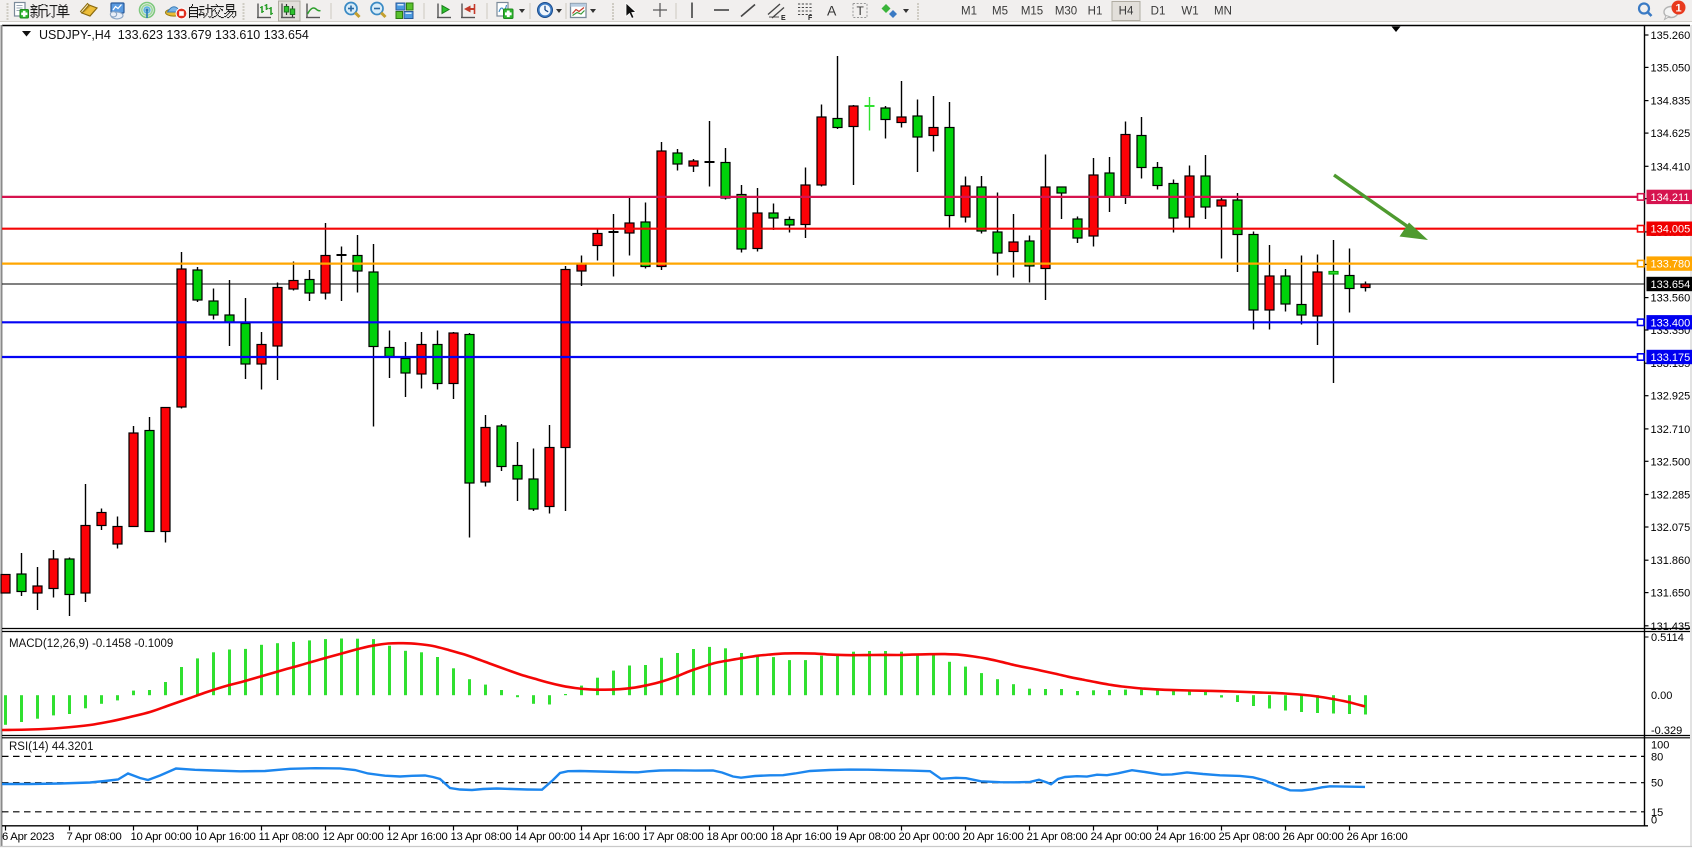  I want to click on svg-text: 131.435, so click(1671, 627).